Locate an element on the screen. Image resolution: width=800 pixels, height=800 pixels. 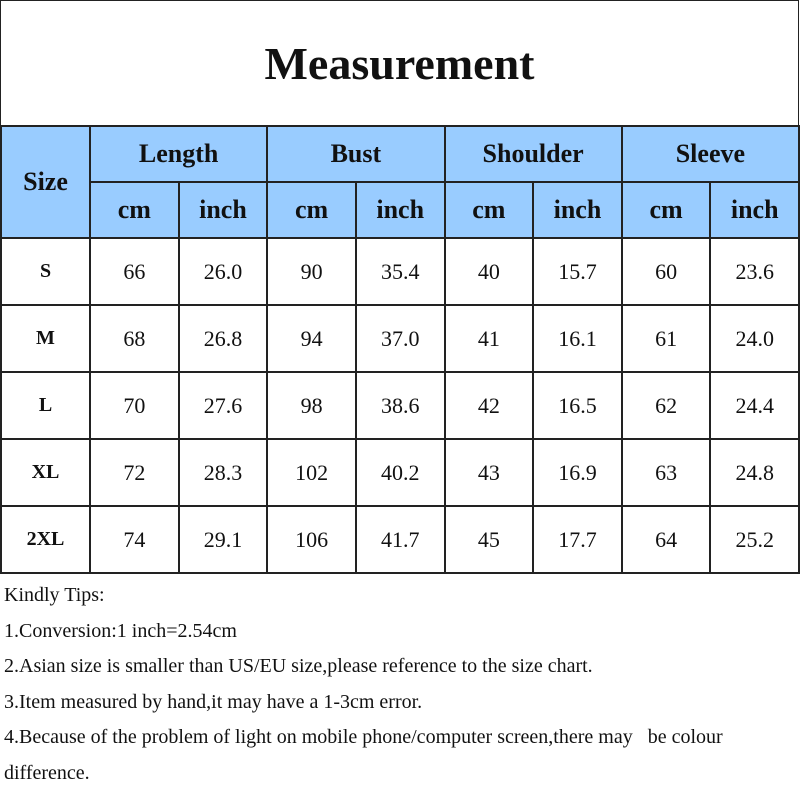
value-cell: 43 is located at coordinates (489, 472).